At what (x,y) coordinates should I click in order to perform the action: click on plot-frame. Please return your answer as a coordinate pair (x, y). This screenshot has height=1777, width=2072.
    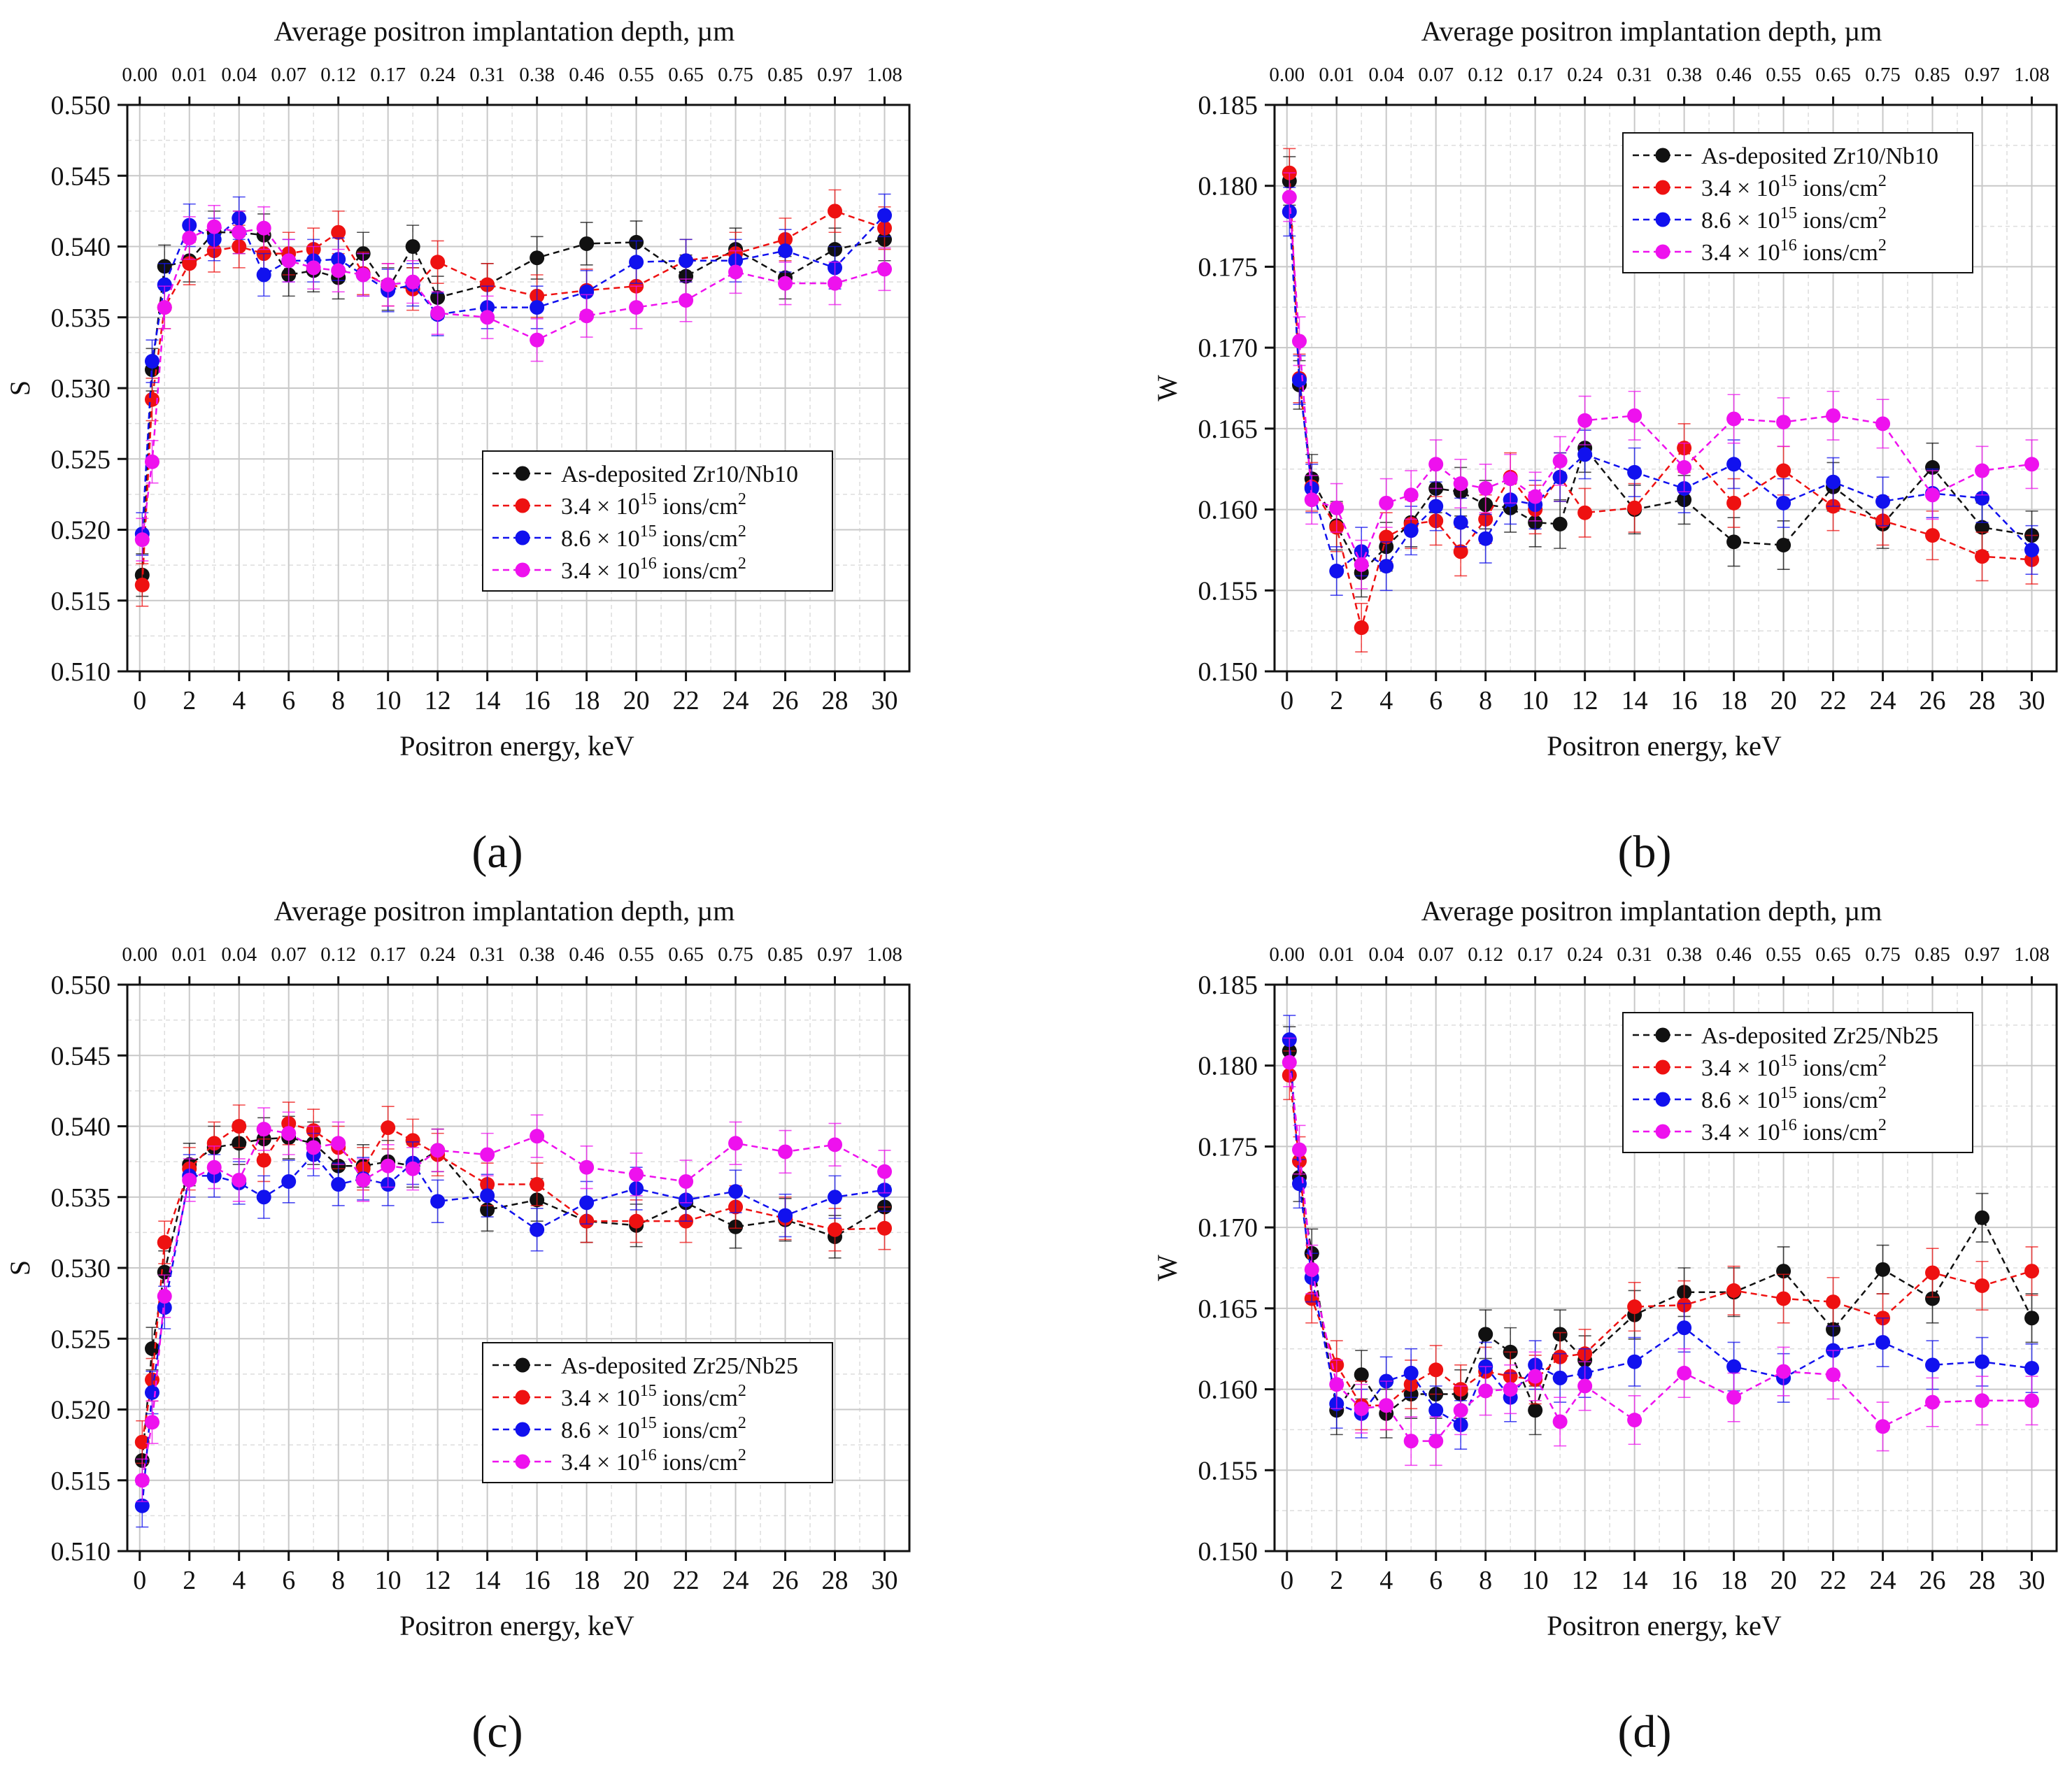
    Looking at the image, I should click on (1665, 388).